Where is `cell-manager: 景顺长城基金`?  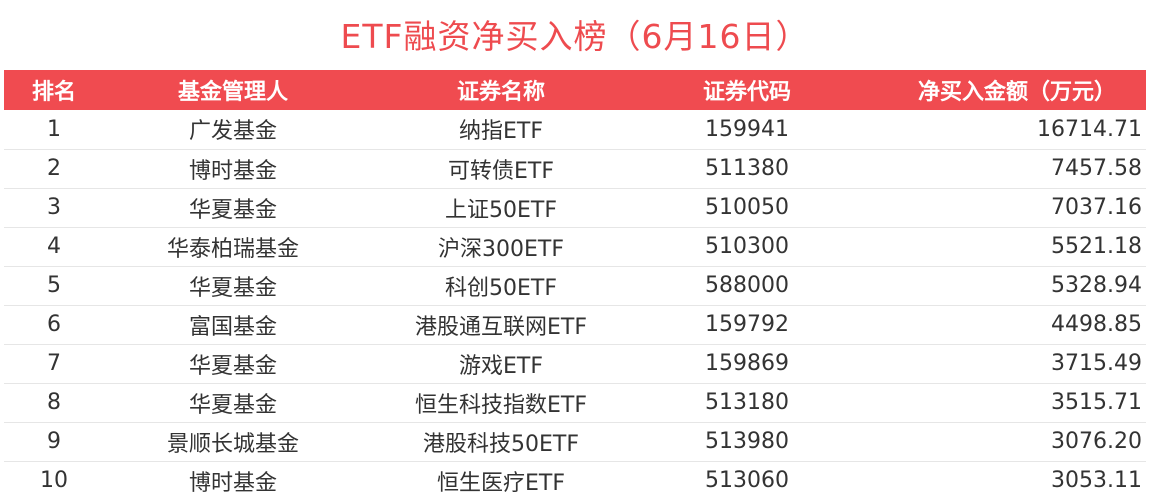
cell-manager: 景顺长城基金 is located at coordinates (232, 444).